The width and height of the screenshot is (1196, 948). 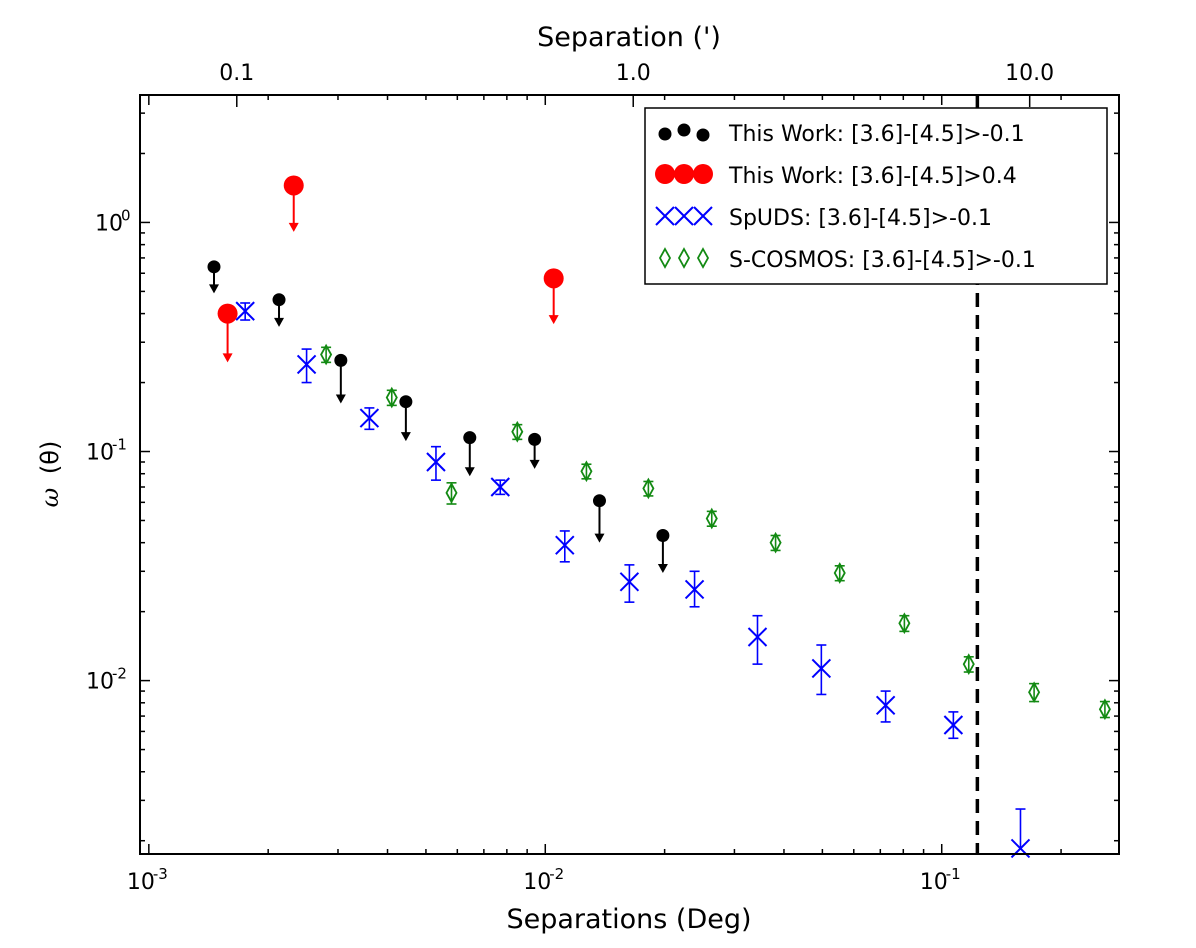 I want to click on legend-marker-spuds-stroke-b, so click(x=703, y=216).